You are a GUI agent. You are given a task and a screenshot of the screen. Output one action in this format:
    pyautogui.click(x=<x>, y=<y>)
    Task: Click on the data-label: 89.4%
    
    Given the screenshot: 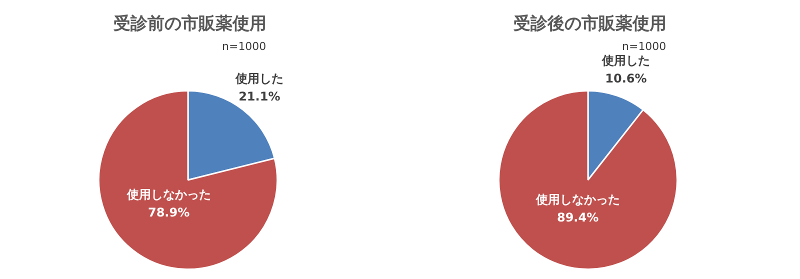 What is the action you would take?
    pyautogui.click(x=577, y=217)
    